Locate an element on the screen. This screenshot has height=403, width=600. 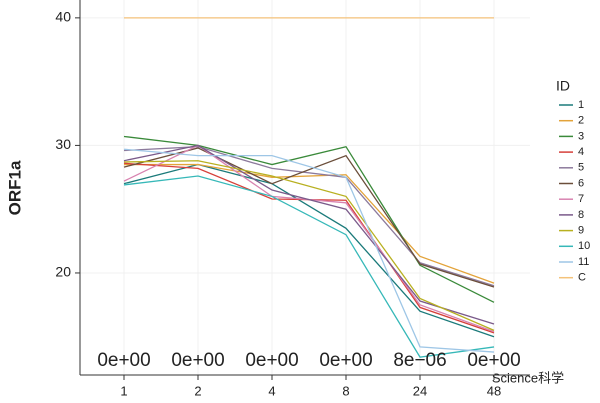
y-tick-label: 20 is located at coordinates (63, 272).